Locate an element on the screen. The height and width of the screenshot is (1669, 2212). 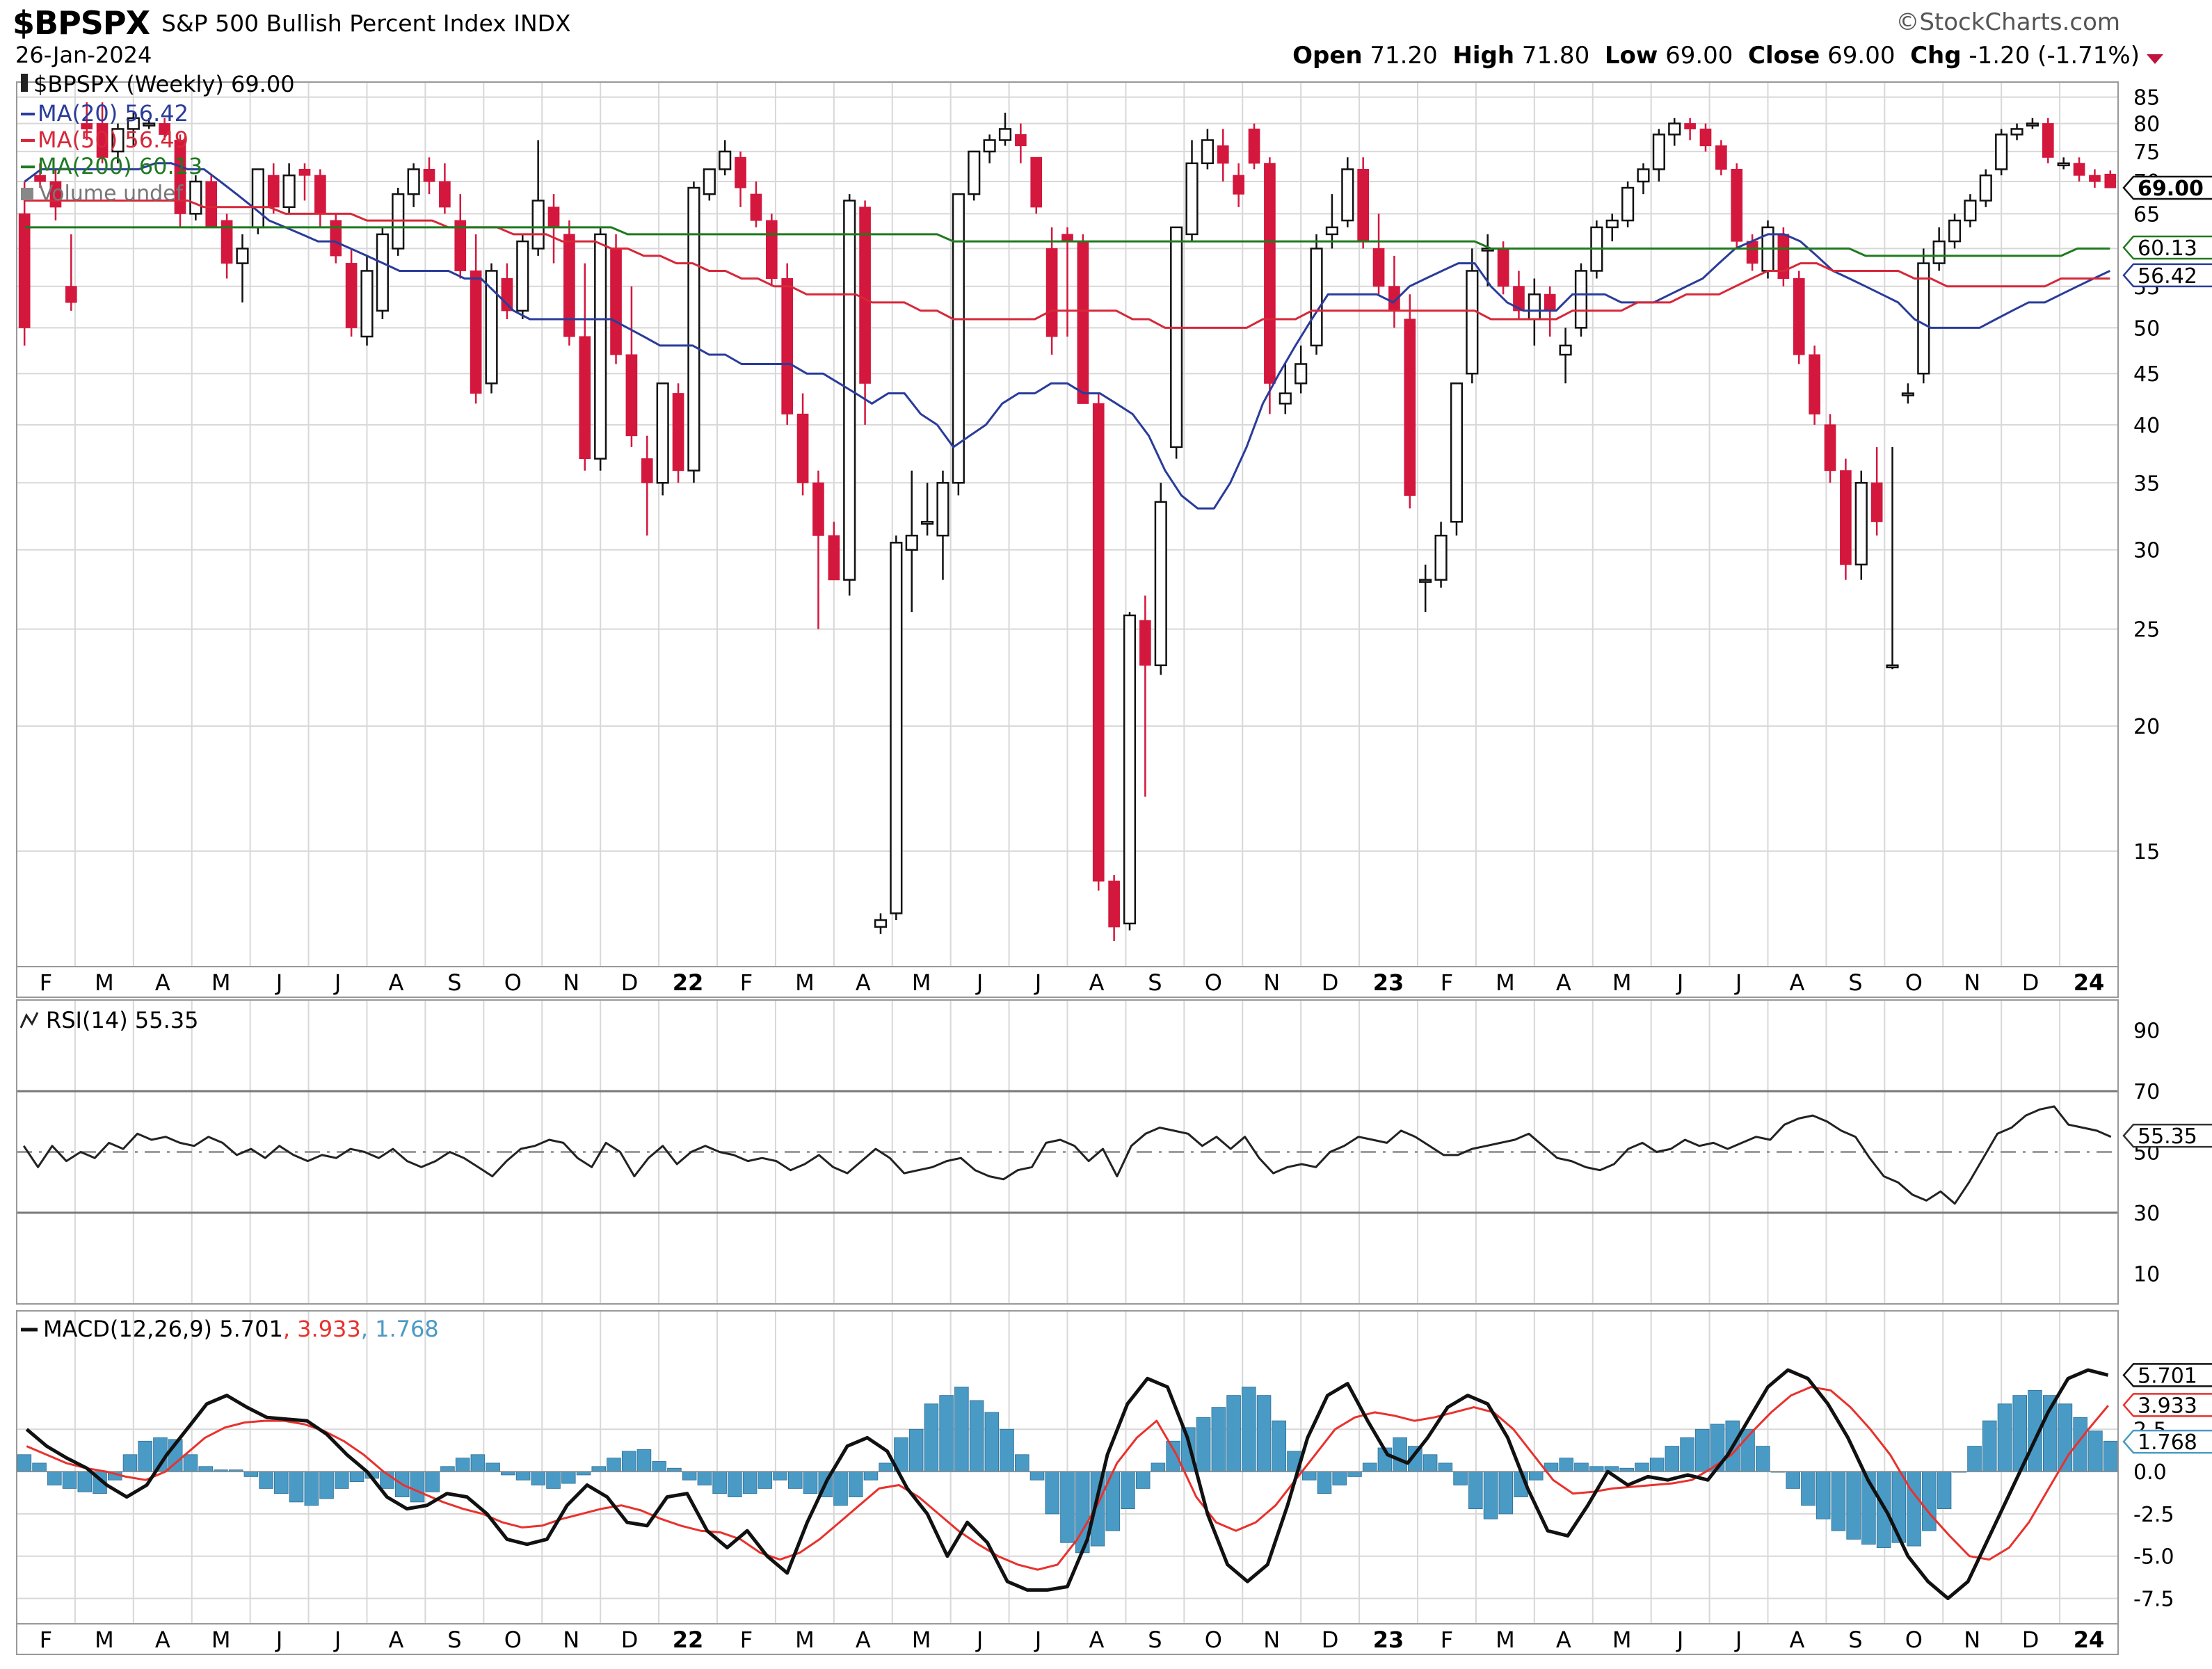
macd-signal-line is located at coordinates (1067, 1479).